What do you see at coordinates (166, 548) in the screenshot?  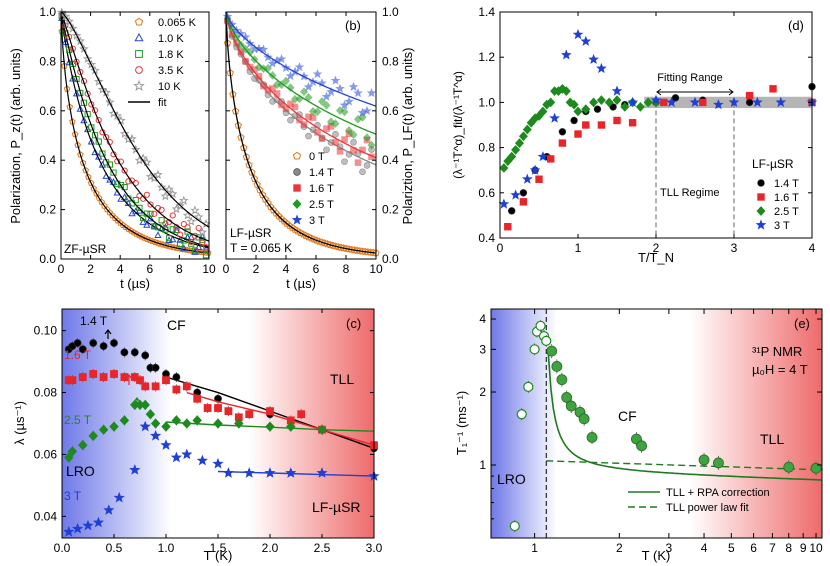 I see `x-tick-label: 1.0` at bounding box center [166, 548].